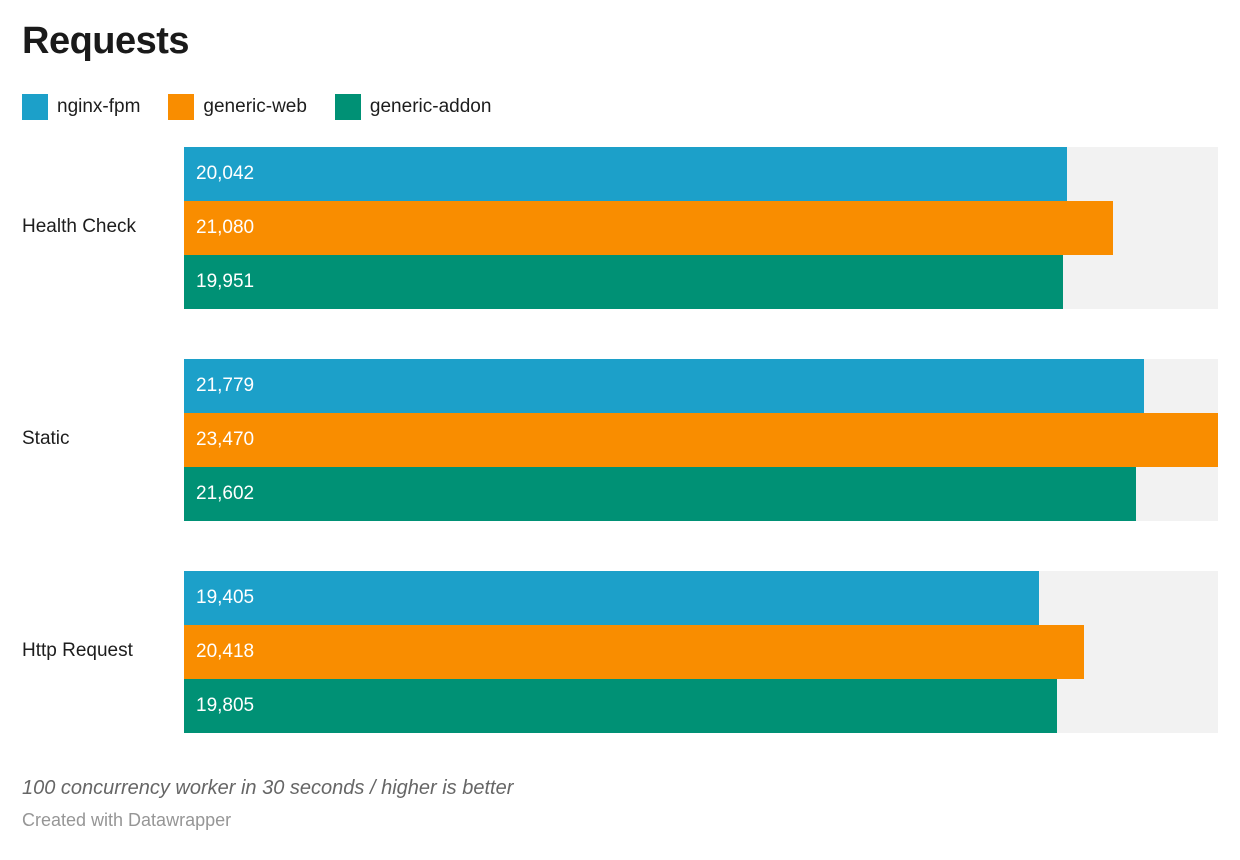 Image resolution: width=1240 pixels, height=860 pixels. I want to click on bar-track: 21,779, so click(701, 385).